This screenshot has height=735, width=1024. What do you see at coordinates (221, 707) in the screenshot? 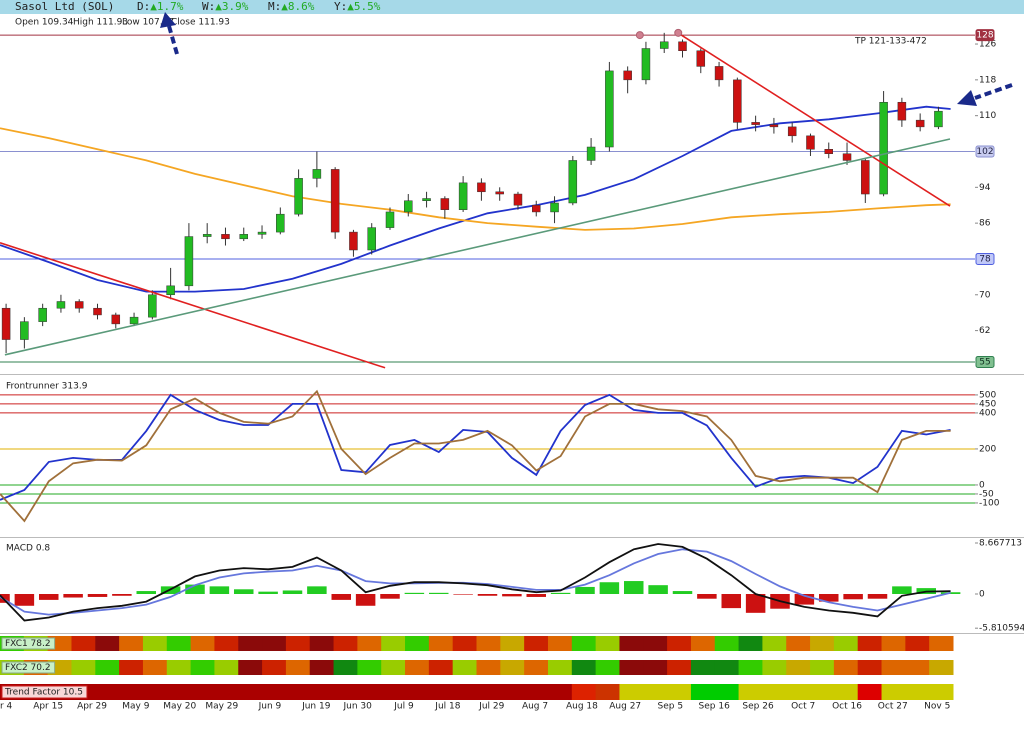
I see `x-tick-label: May 29` at bounding box center [221, 707].